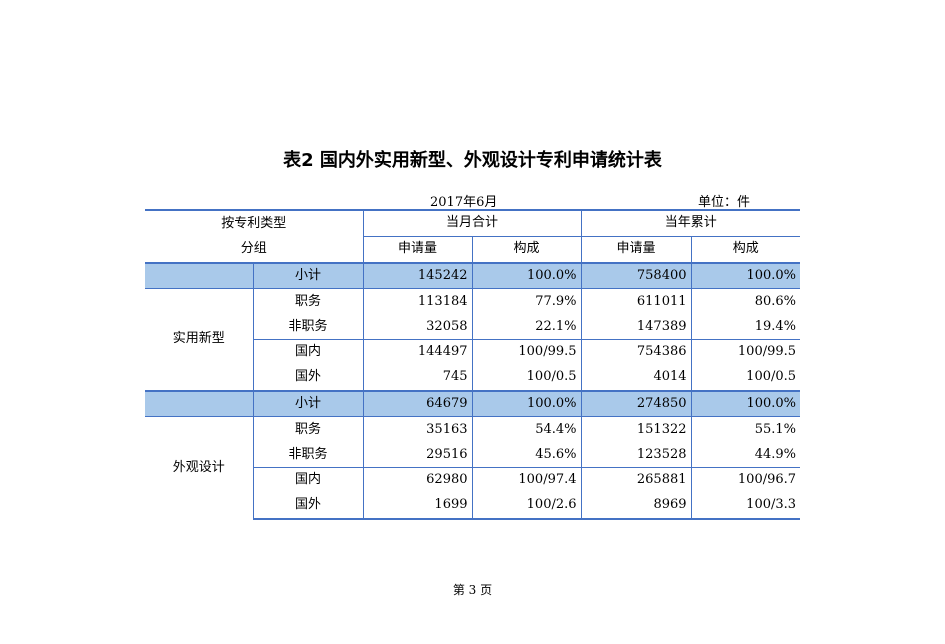 This screenshot has height=644, width=945. Describe the element at coordinates (724, 202) in the screenshot. I see `unit-label: 单位：件` at that location.